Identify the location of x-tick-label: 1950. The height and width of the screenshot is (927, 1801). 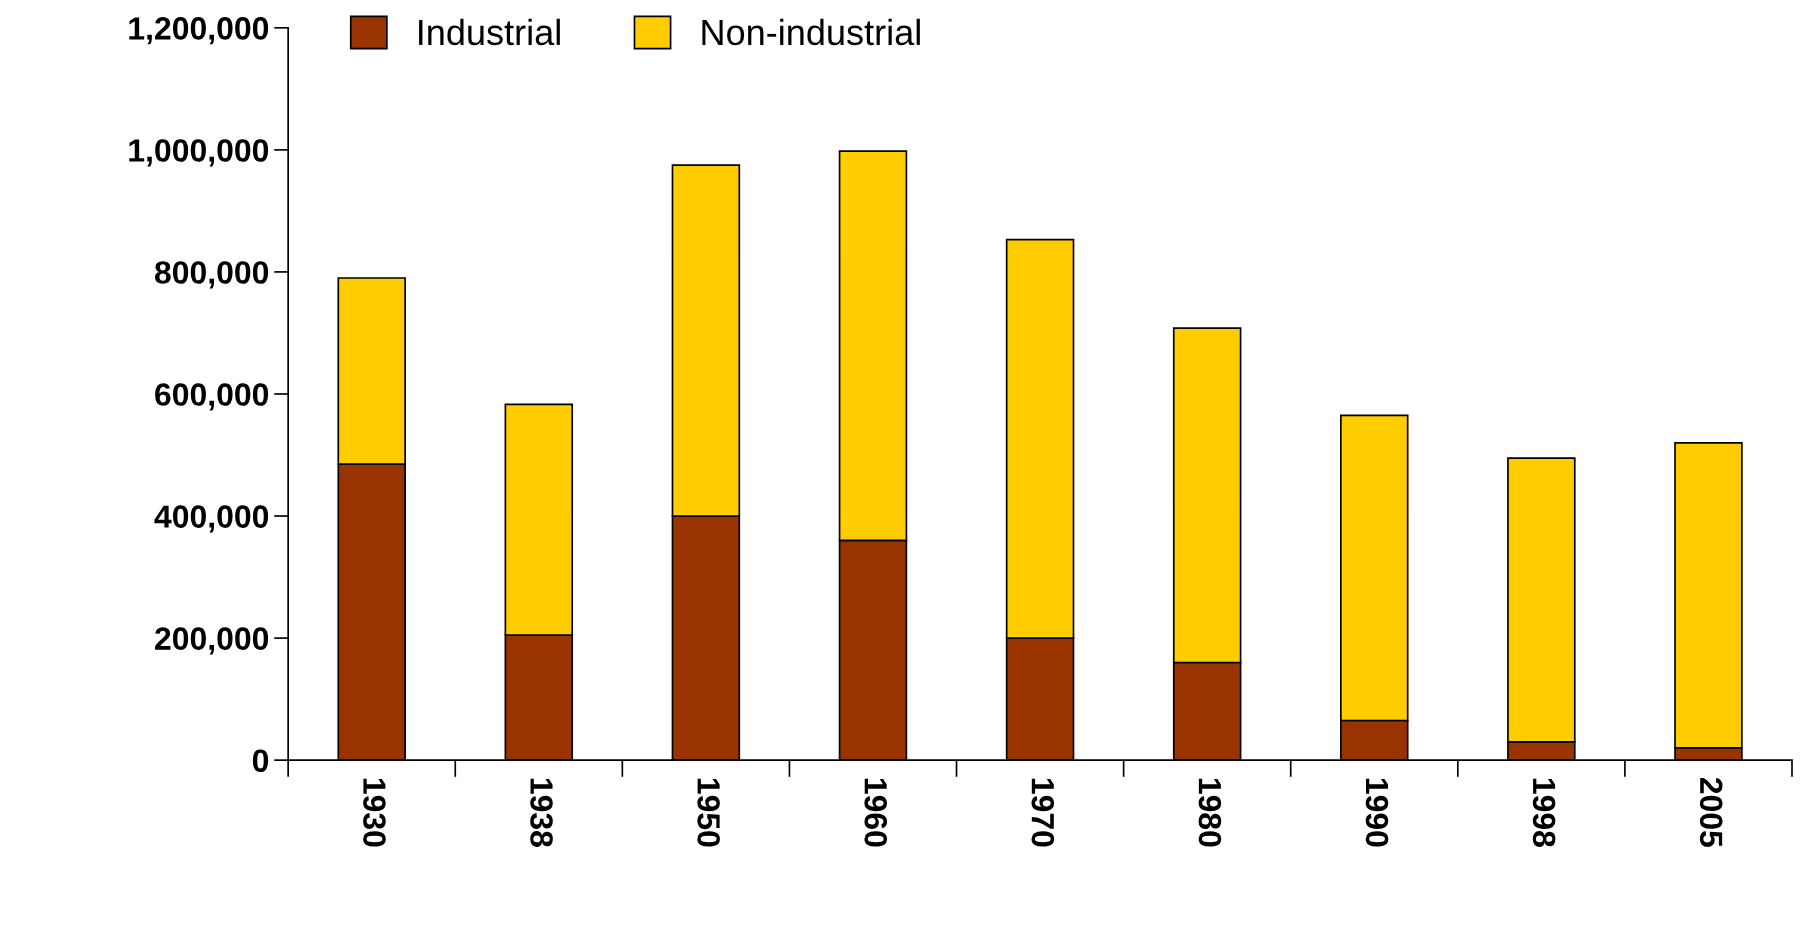
(708, 812).